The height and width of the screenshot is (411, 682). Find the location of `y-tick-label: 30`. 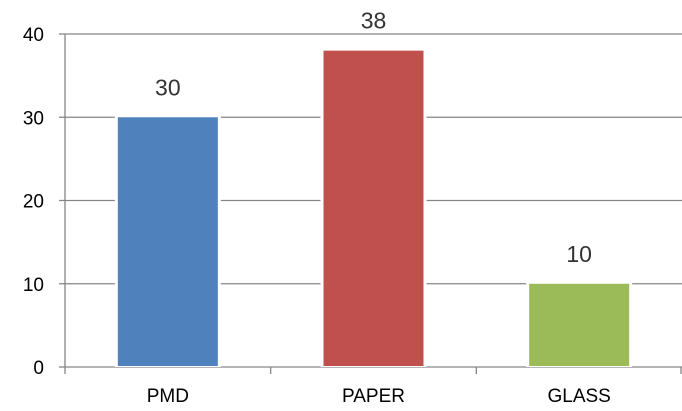

y-tick-label: 30 is located at coordinates (33, 118).